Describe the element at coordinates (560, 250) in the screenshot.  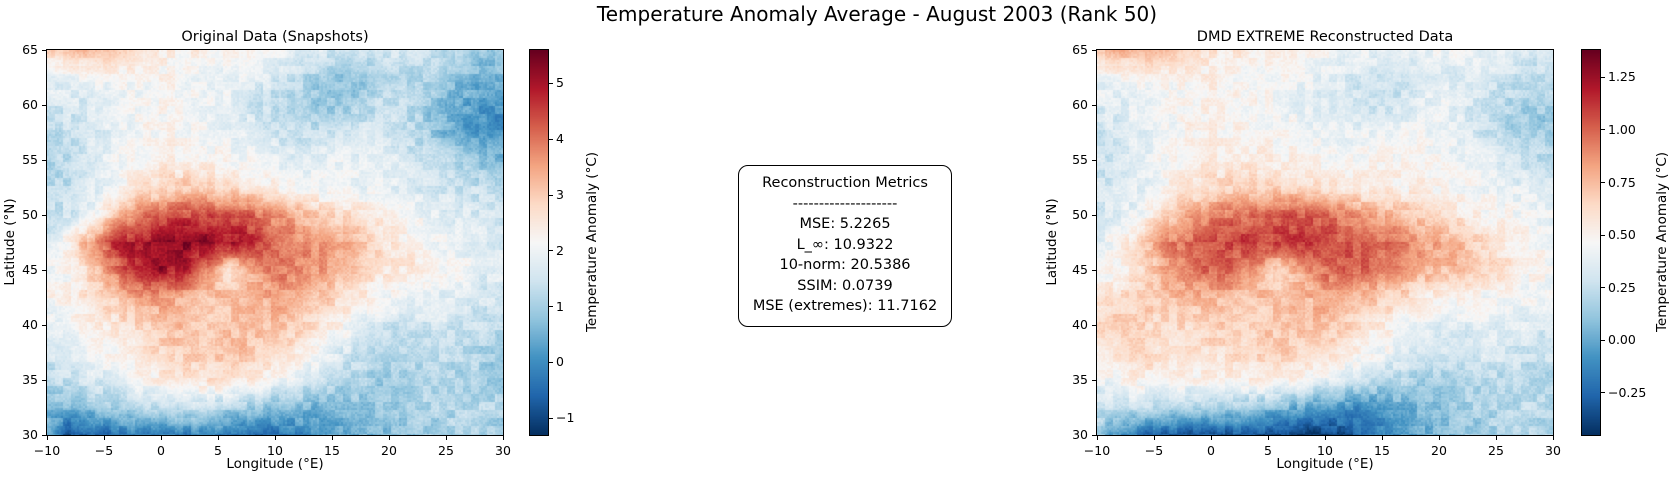
I see `original-colorbar-tick-label: 2` at that location.